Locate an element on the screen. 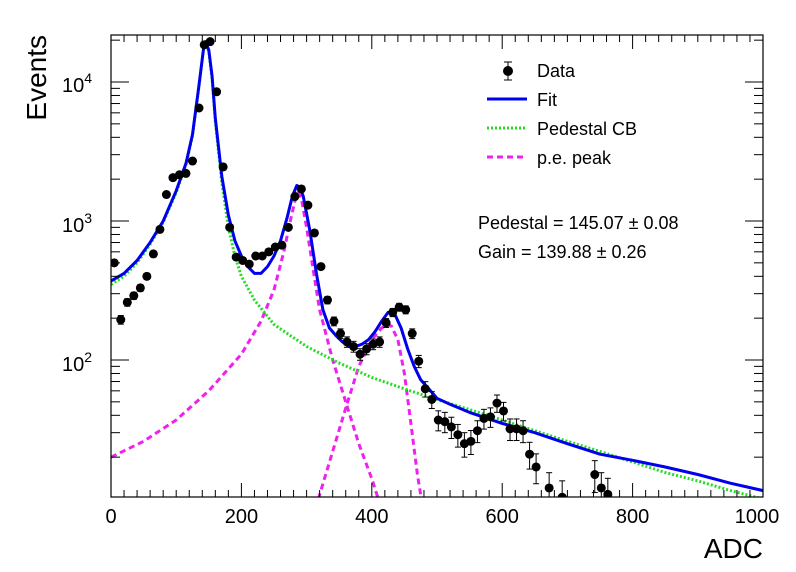  legend-label-pedestal-cb: Pedestal CB is located at coordinates (587, 129).